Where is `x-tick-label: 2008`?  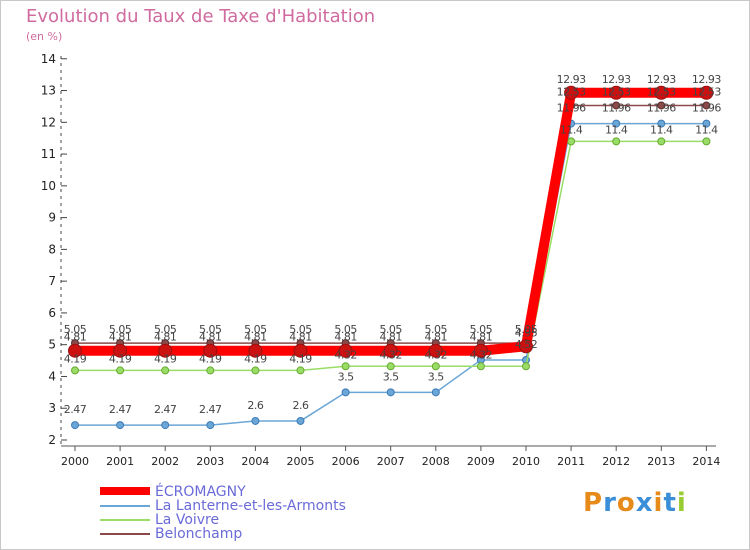
x-tick-label: 2008 is located at coordinates (436, 461).